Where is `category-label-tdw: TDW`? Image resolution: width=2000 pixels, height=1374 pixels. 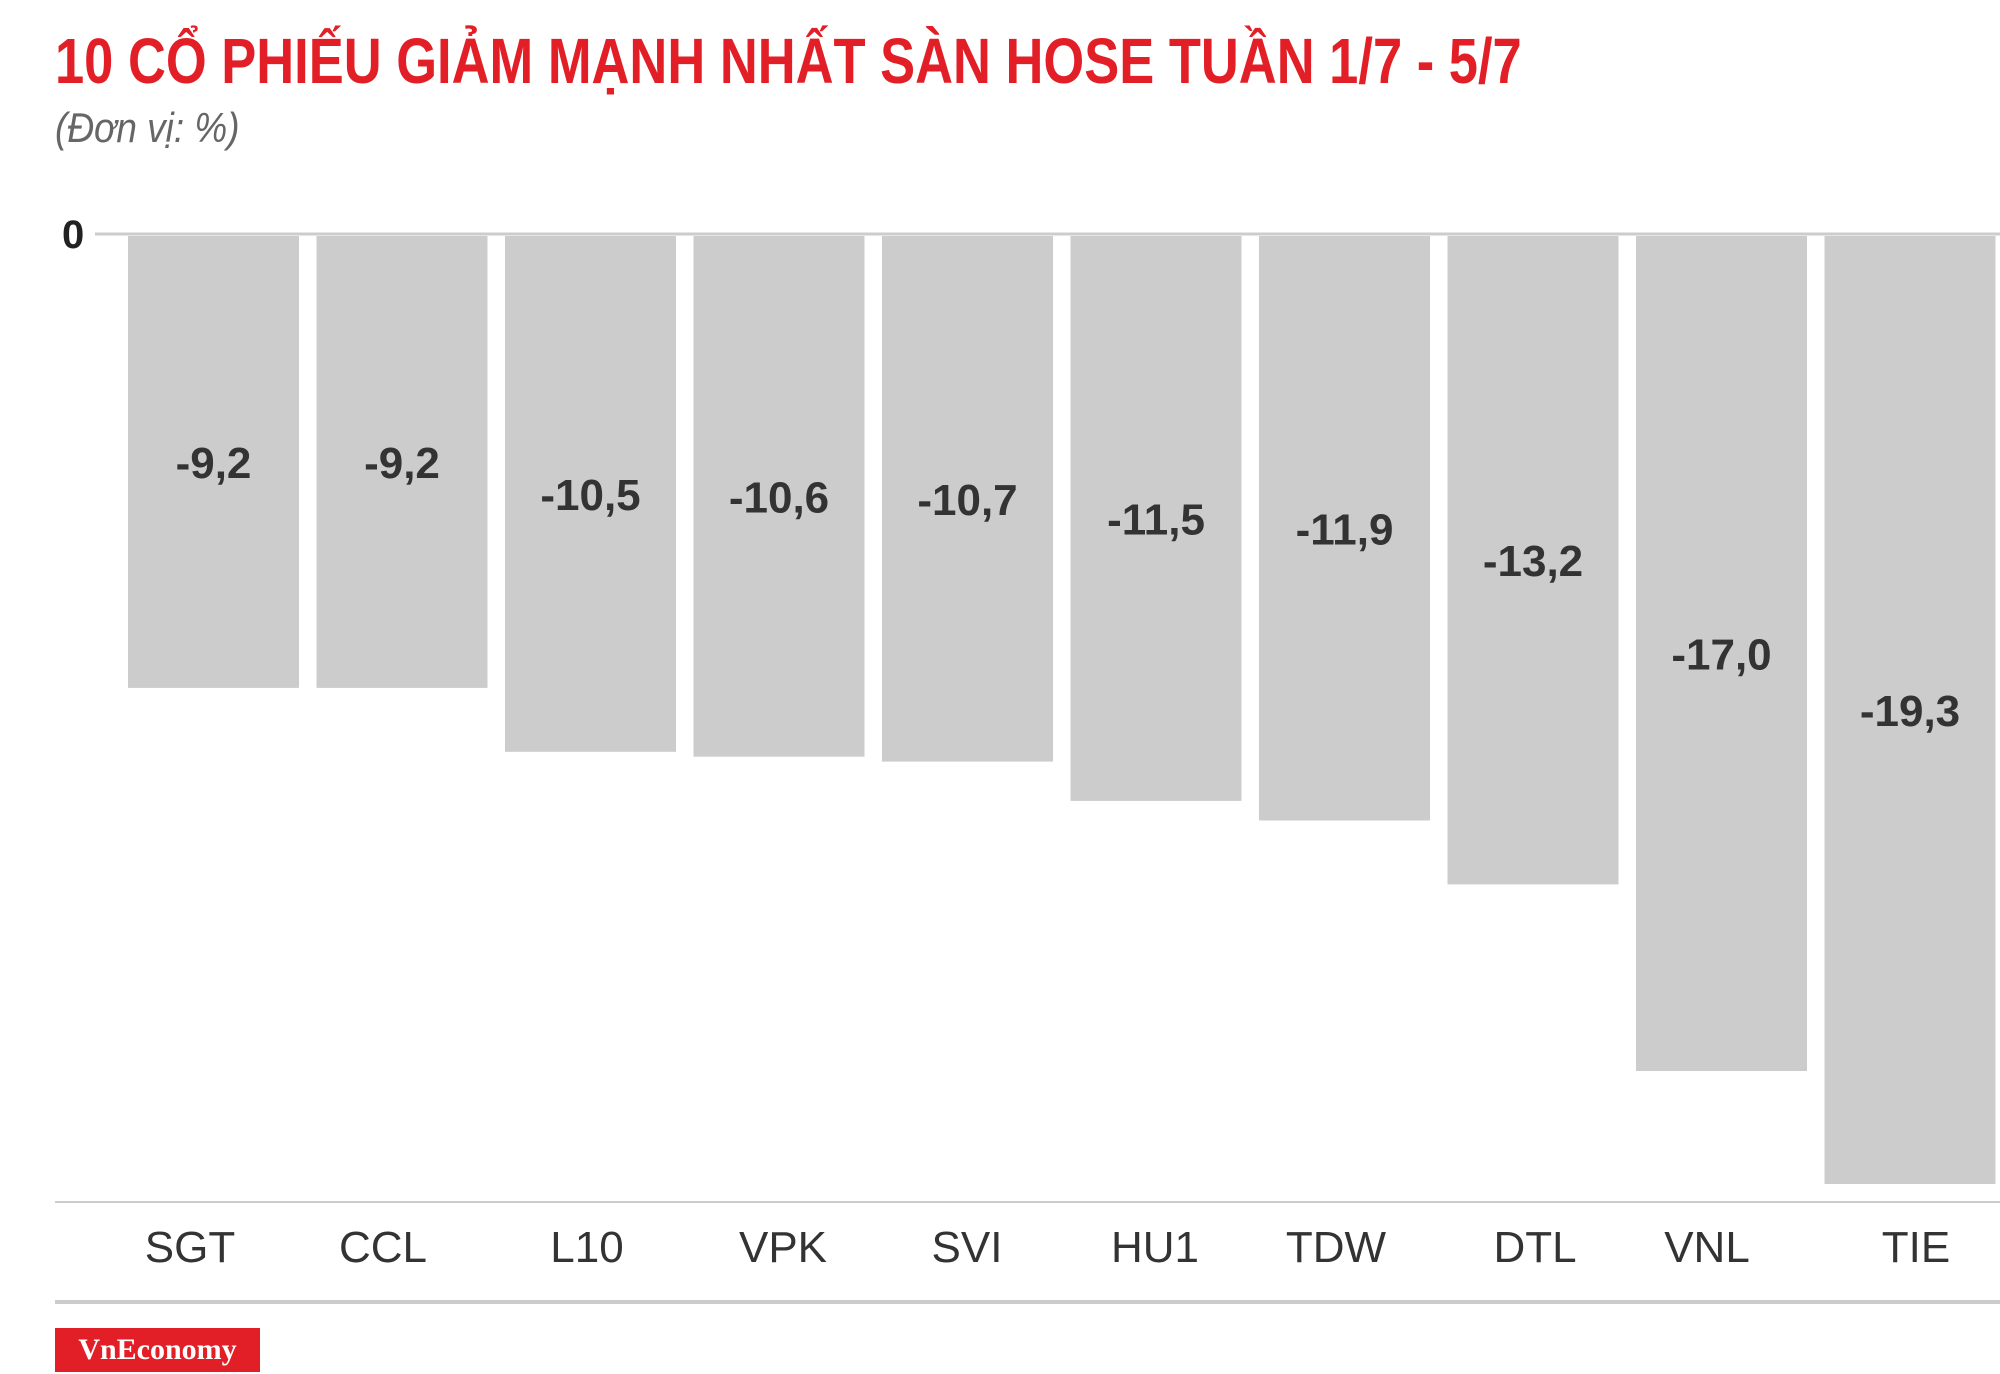 category-label-tdw: TDW is located at coordinates (1336, 1247).